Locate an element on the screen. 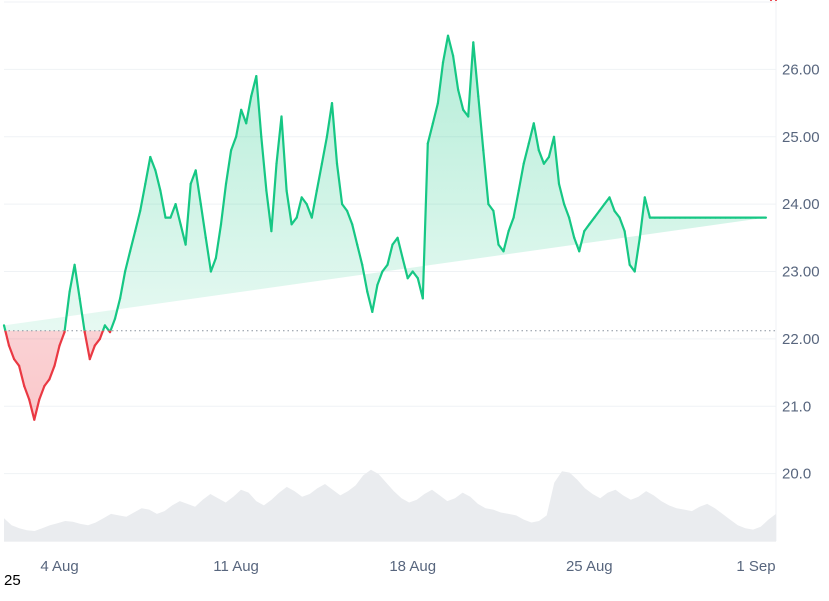 The width and height of the screenshot is (829, 601). footer-label: 25 is located at coordinates (12, 580).